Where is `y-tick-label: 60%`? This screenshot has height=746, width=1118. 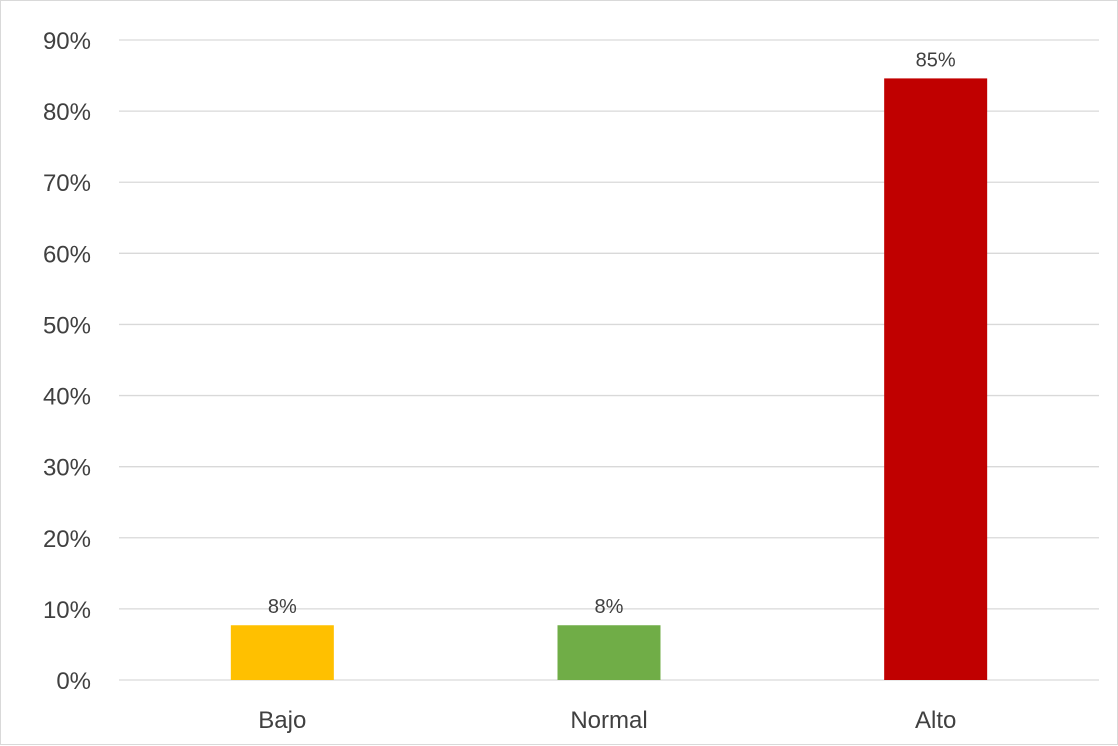
y-tick-label: 60% is located at coordinates (67, 254).